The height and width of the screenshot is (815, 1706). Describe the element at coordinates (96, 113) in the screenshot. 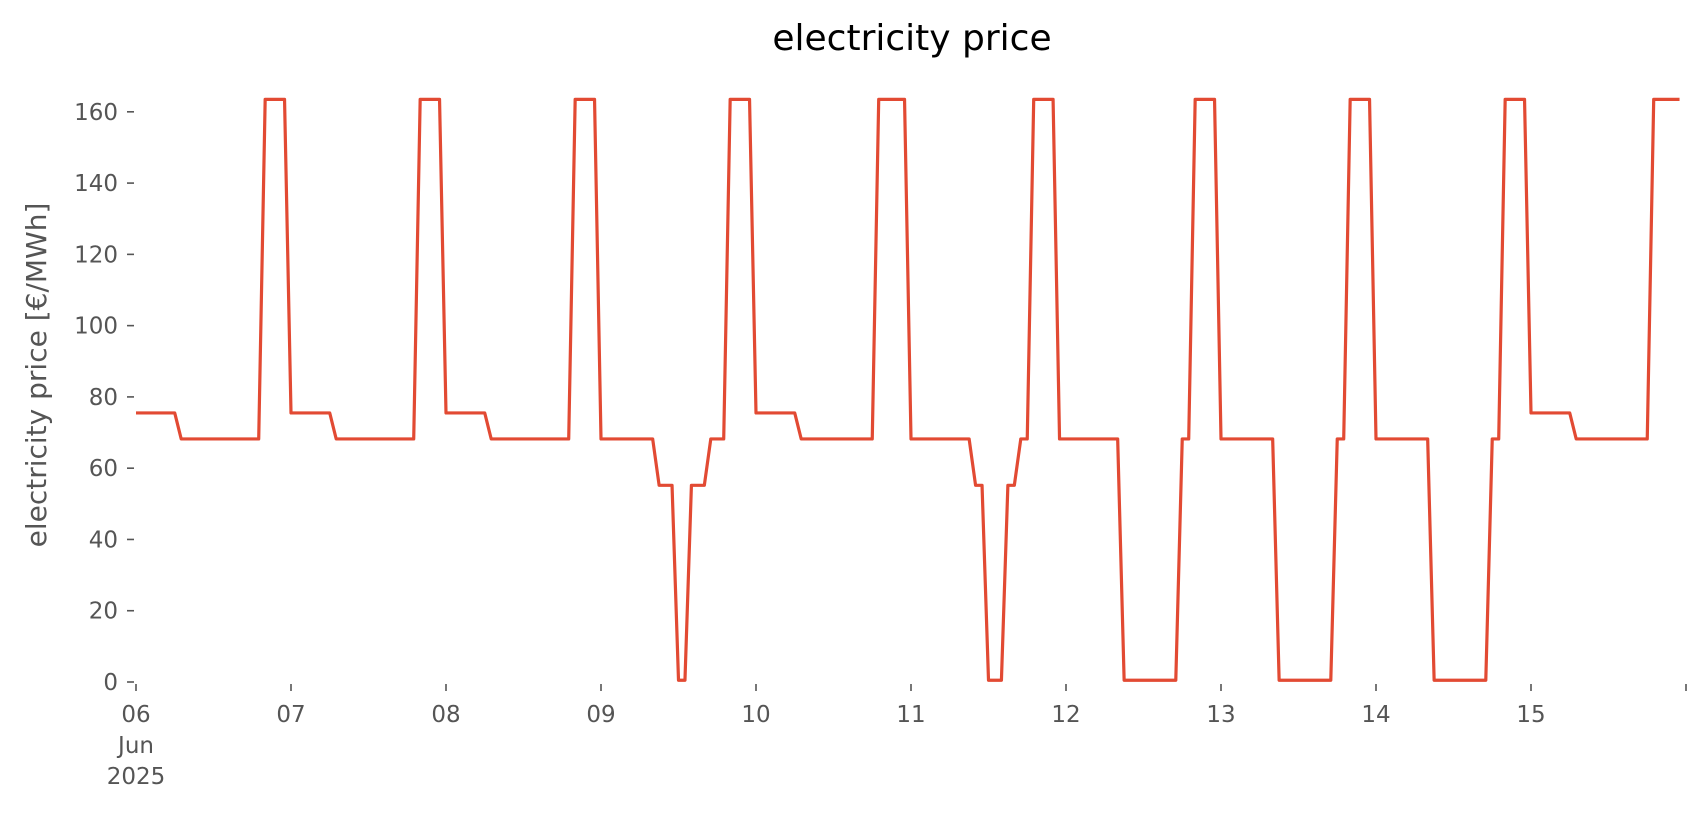

I see `y-tick-label: 160` at that location.